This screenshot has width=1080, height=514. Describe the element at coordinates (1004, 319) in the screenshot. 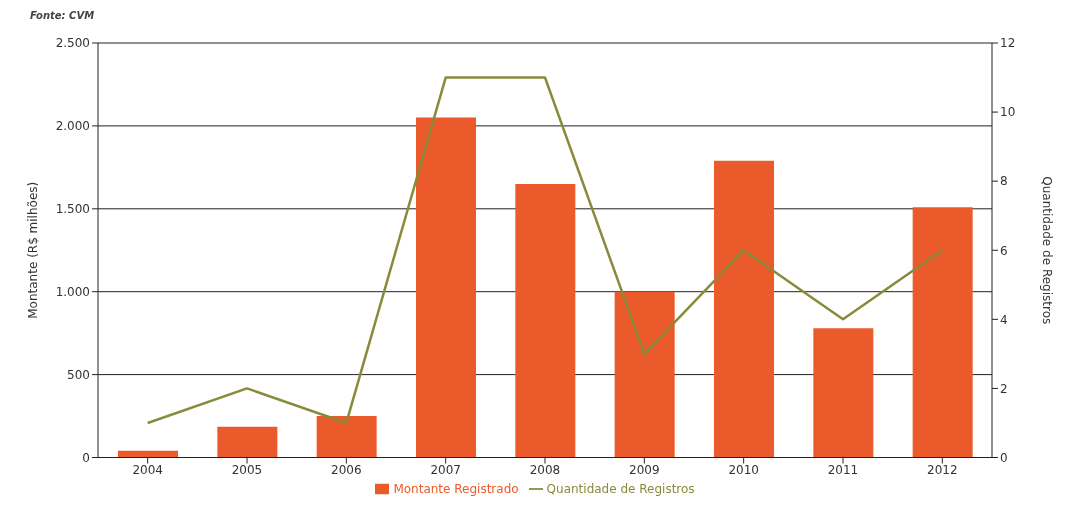

I see `y2-tick-label: 4` at that location.